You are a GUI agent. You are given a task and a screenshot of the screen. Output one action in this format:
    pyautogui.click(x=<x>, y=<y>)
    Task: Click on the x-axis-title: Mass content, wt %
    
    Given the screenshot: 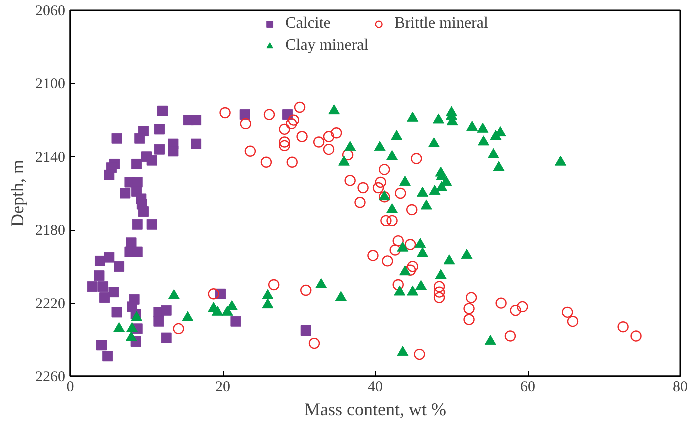 What is the action you would take?
    pyautogui.click(x=375, y=410)
    